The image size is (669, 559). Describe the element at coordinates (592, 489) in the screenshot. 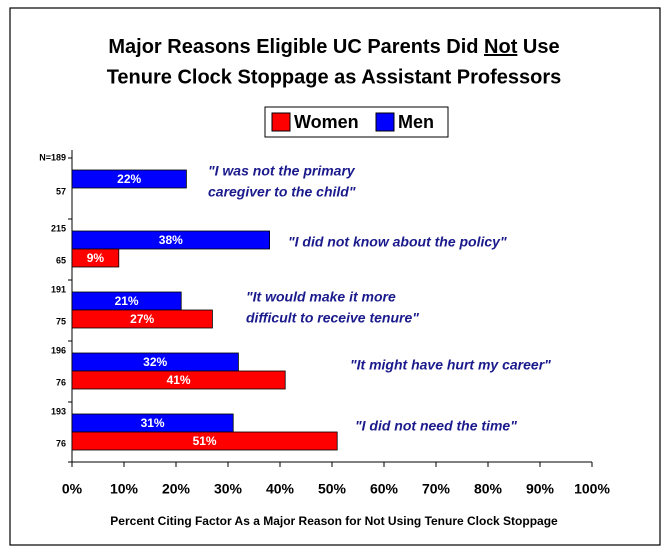

I see `x-tick-label: 100%` at that location.